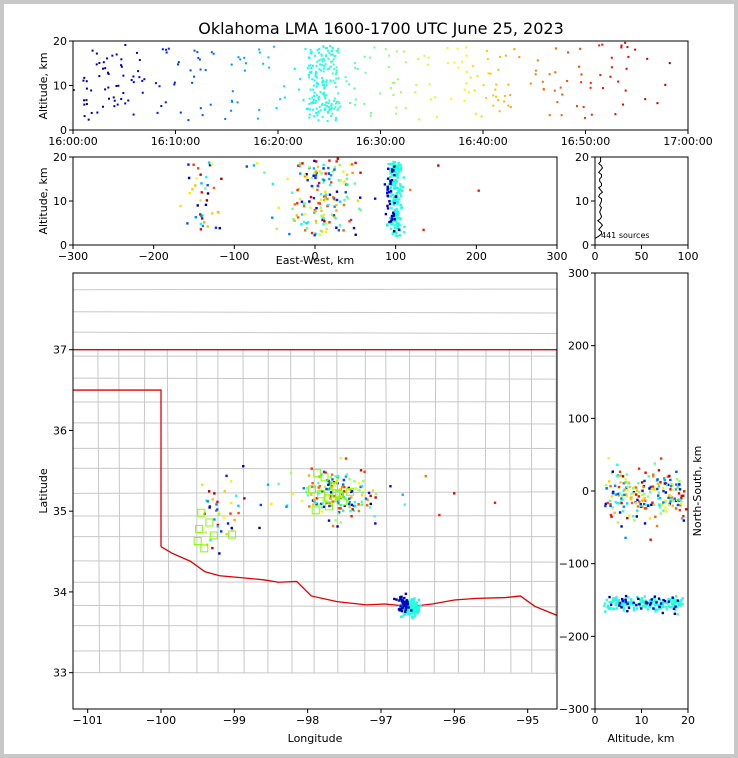  Describe the element at coordinates (395, 256) in the screenshot. I see `ew-x-tick-label-4: 100` at that location.